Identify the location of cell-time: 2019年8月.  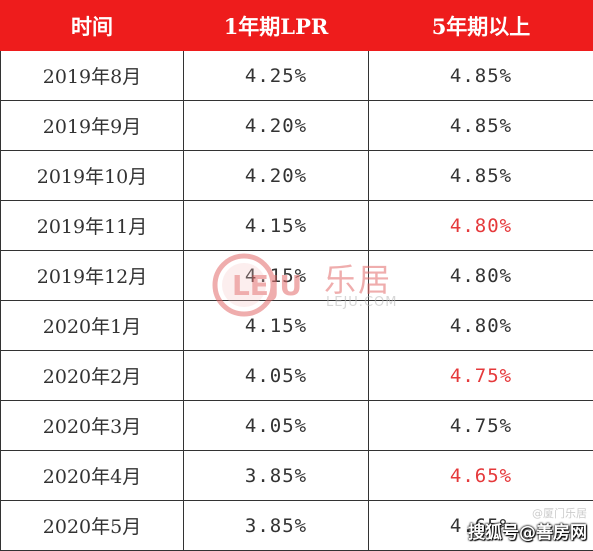
(92, 75).